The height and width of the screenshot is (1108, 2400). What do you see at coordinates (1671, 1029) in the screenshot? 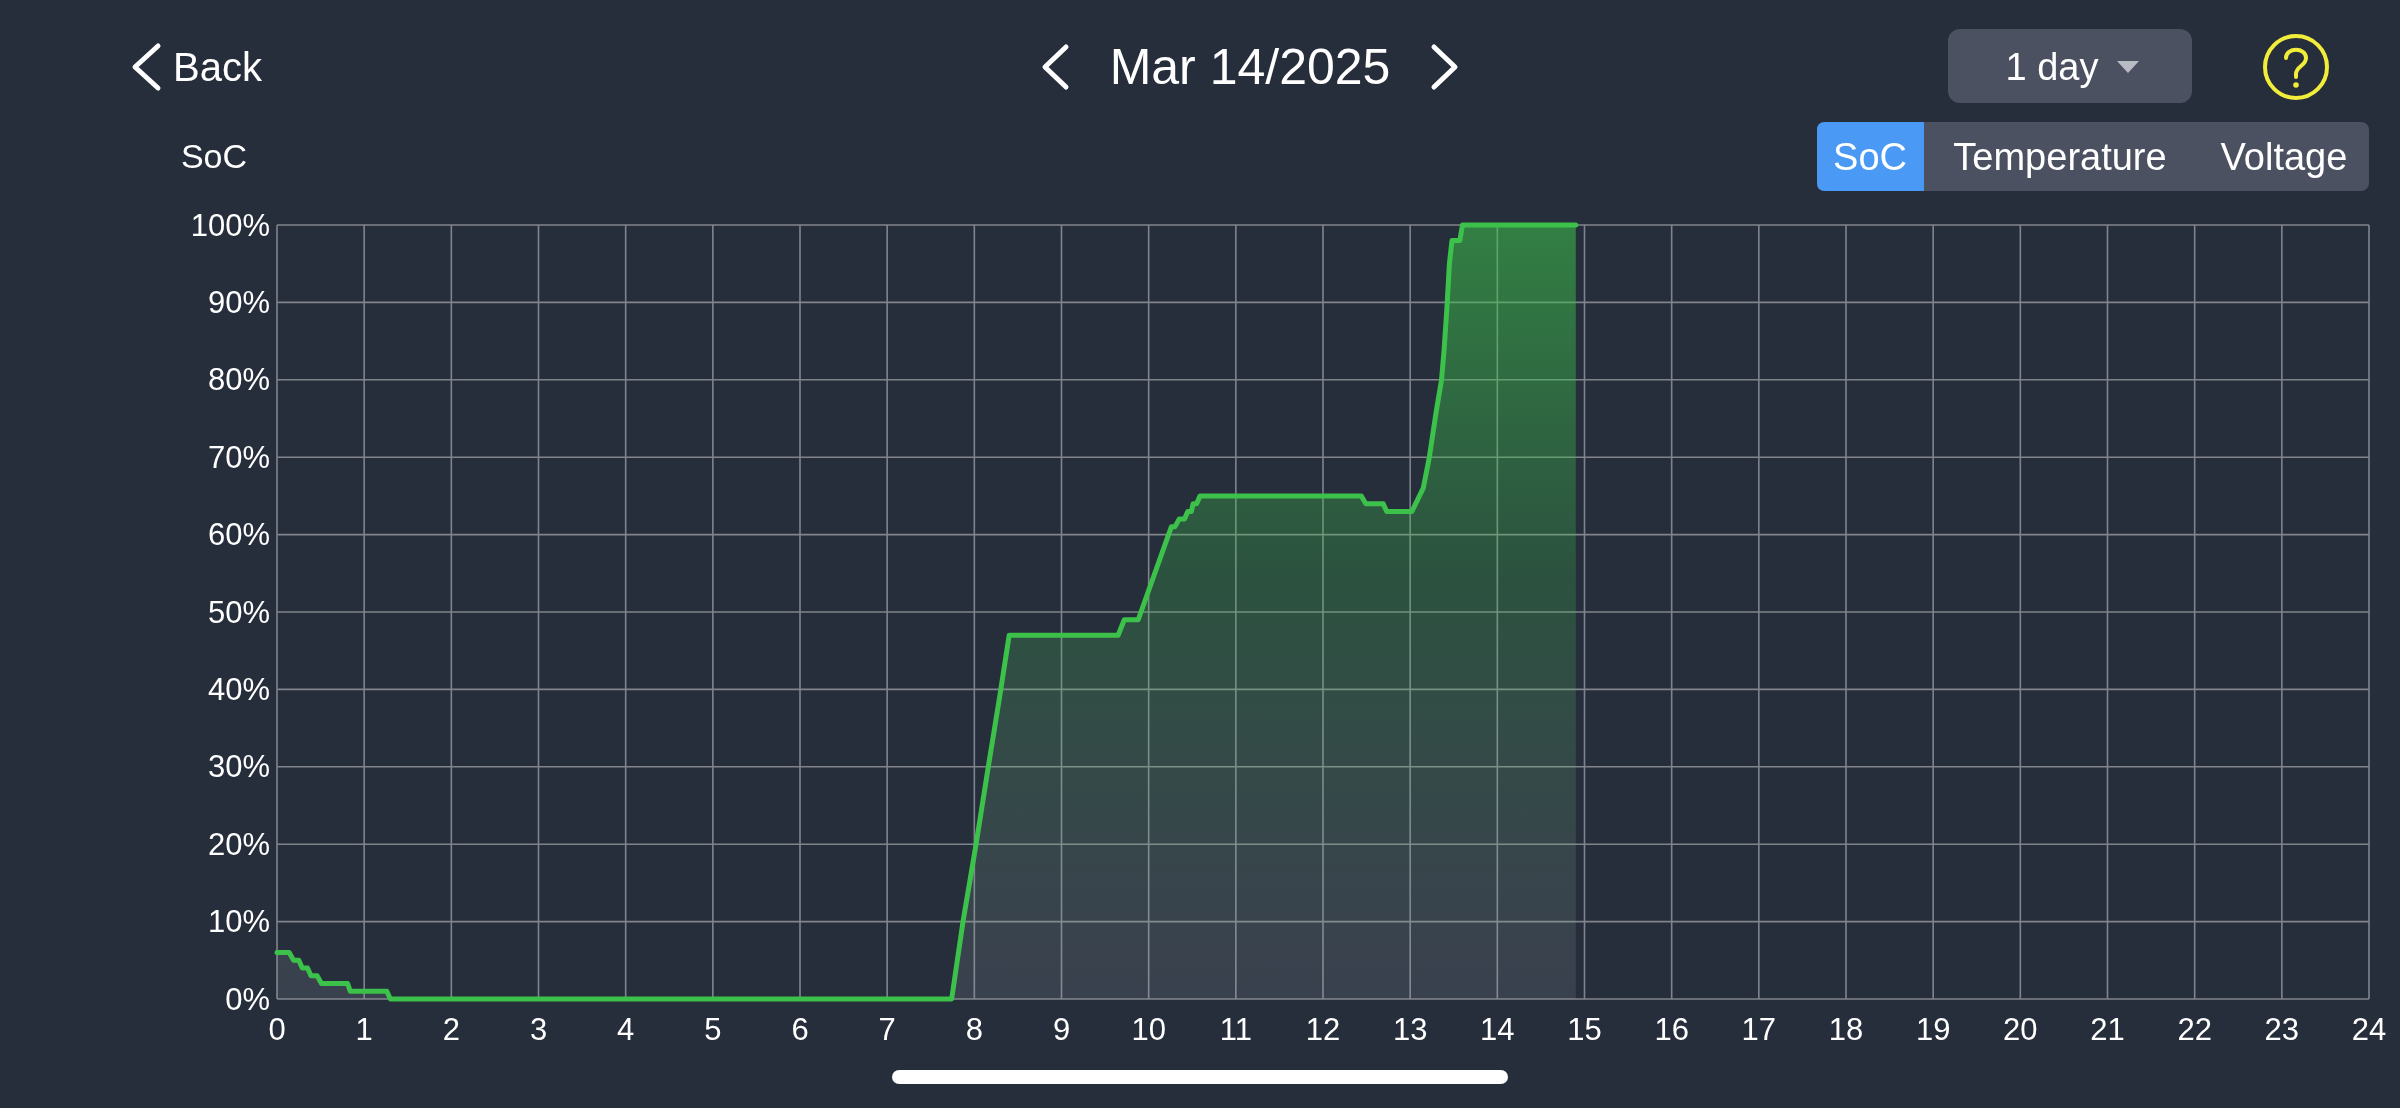
I see `x-tick-label: 16` at bounding box center [1671, 1029].